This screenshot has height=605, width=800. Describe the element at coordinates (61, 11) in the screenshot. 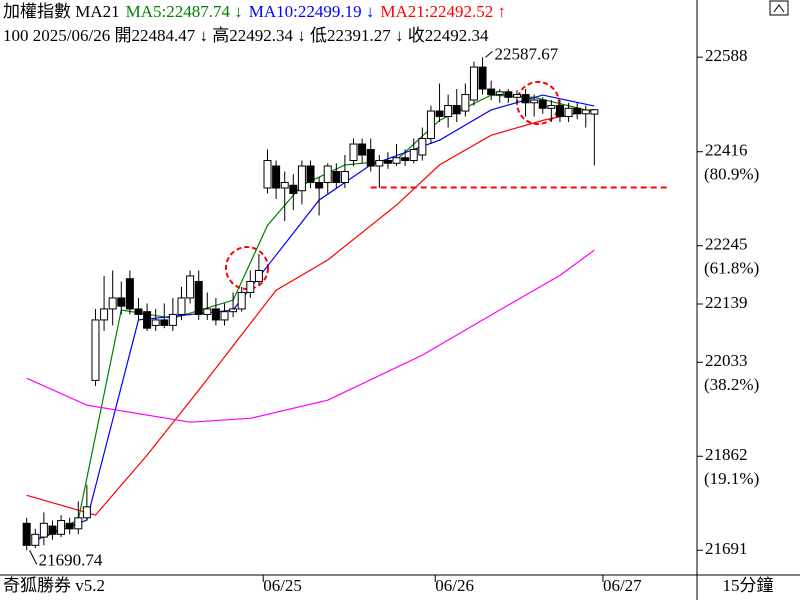

I see `header-label: 加權指數 MA21` at that location.